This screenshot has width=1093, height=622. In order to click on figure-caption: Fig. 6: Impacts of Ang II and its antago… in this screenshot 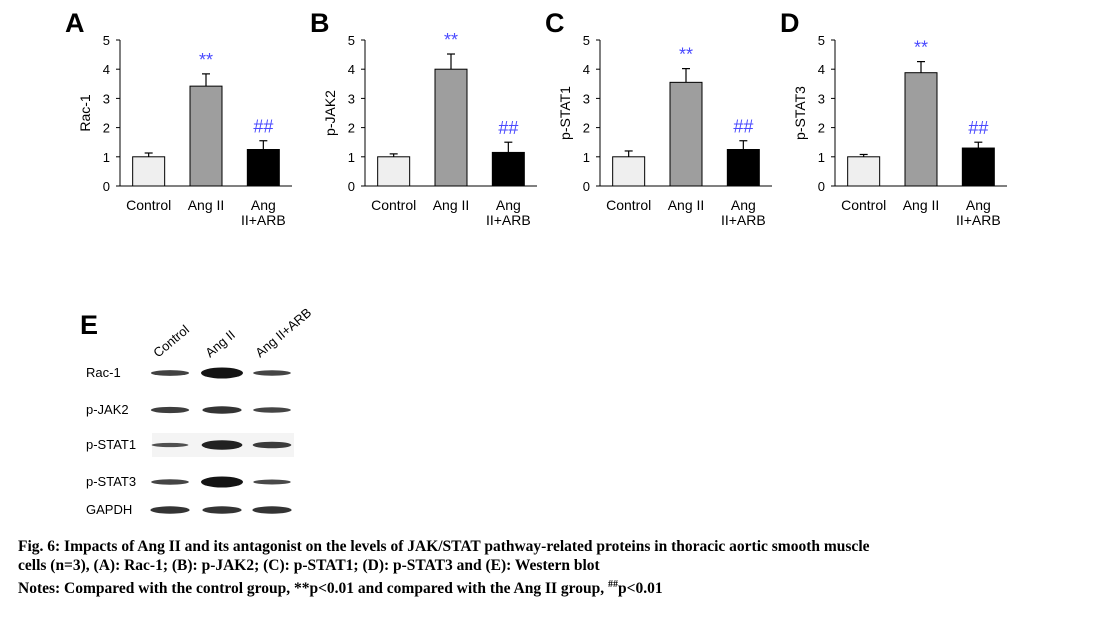, I will do `click(548, 567)`.